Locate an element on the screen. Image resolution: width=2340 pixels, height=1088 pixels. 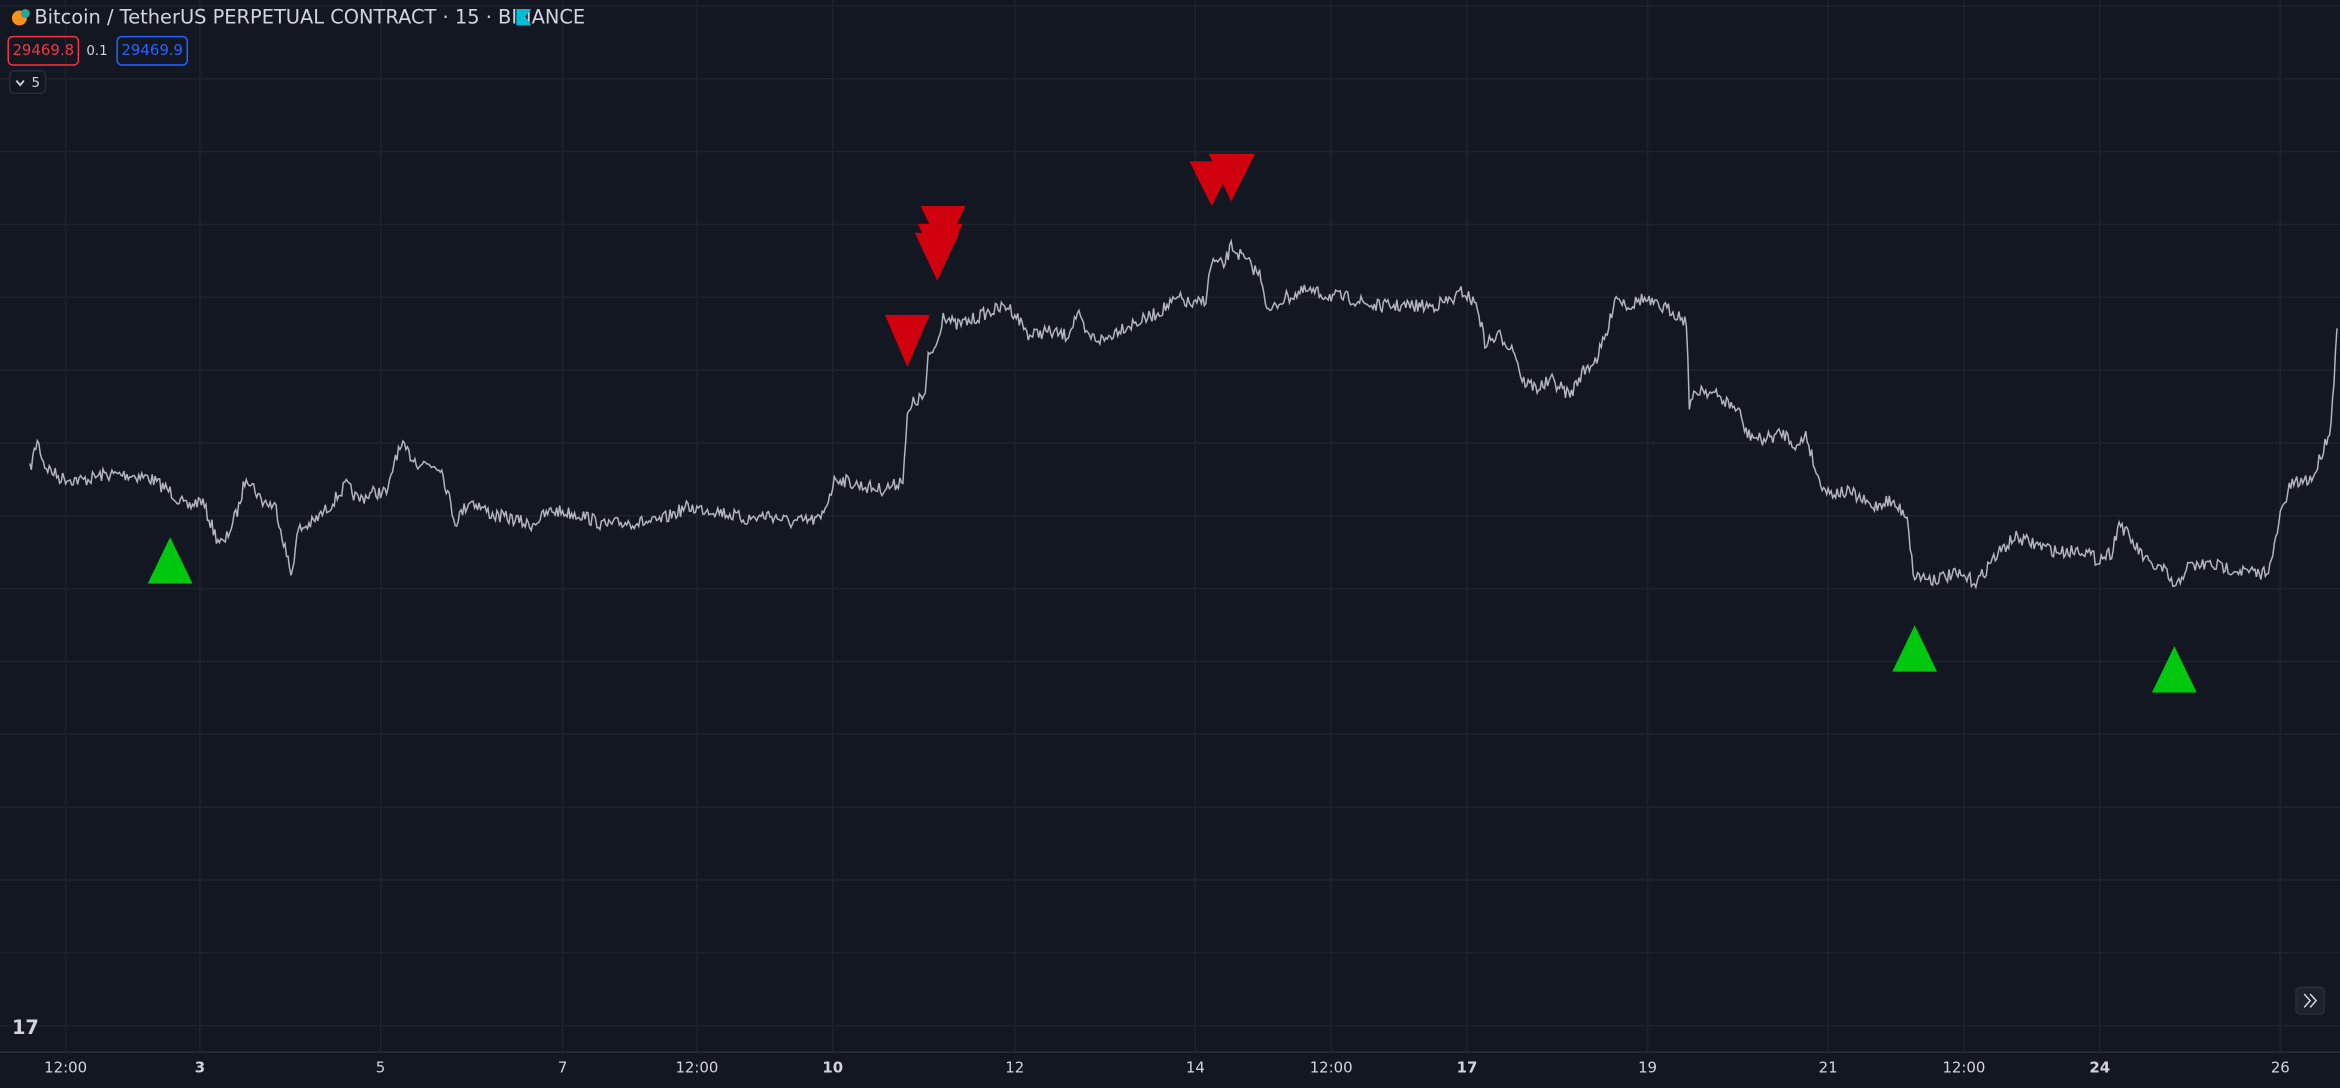
time-label: 7 is located at coordinates (562, 1068).